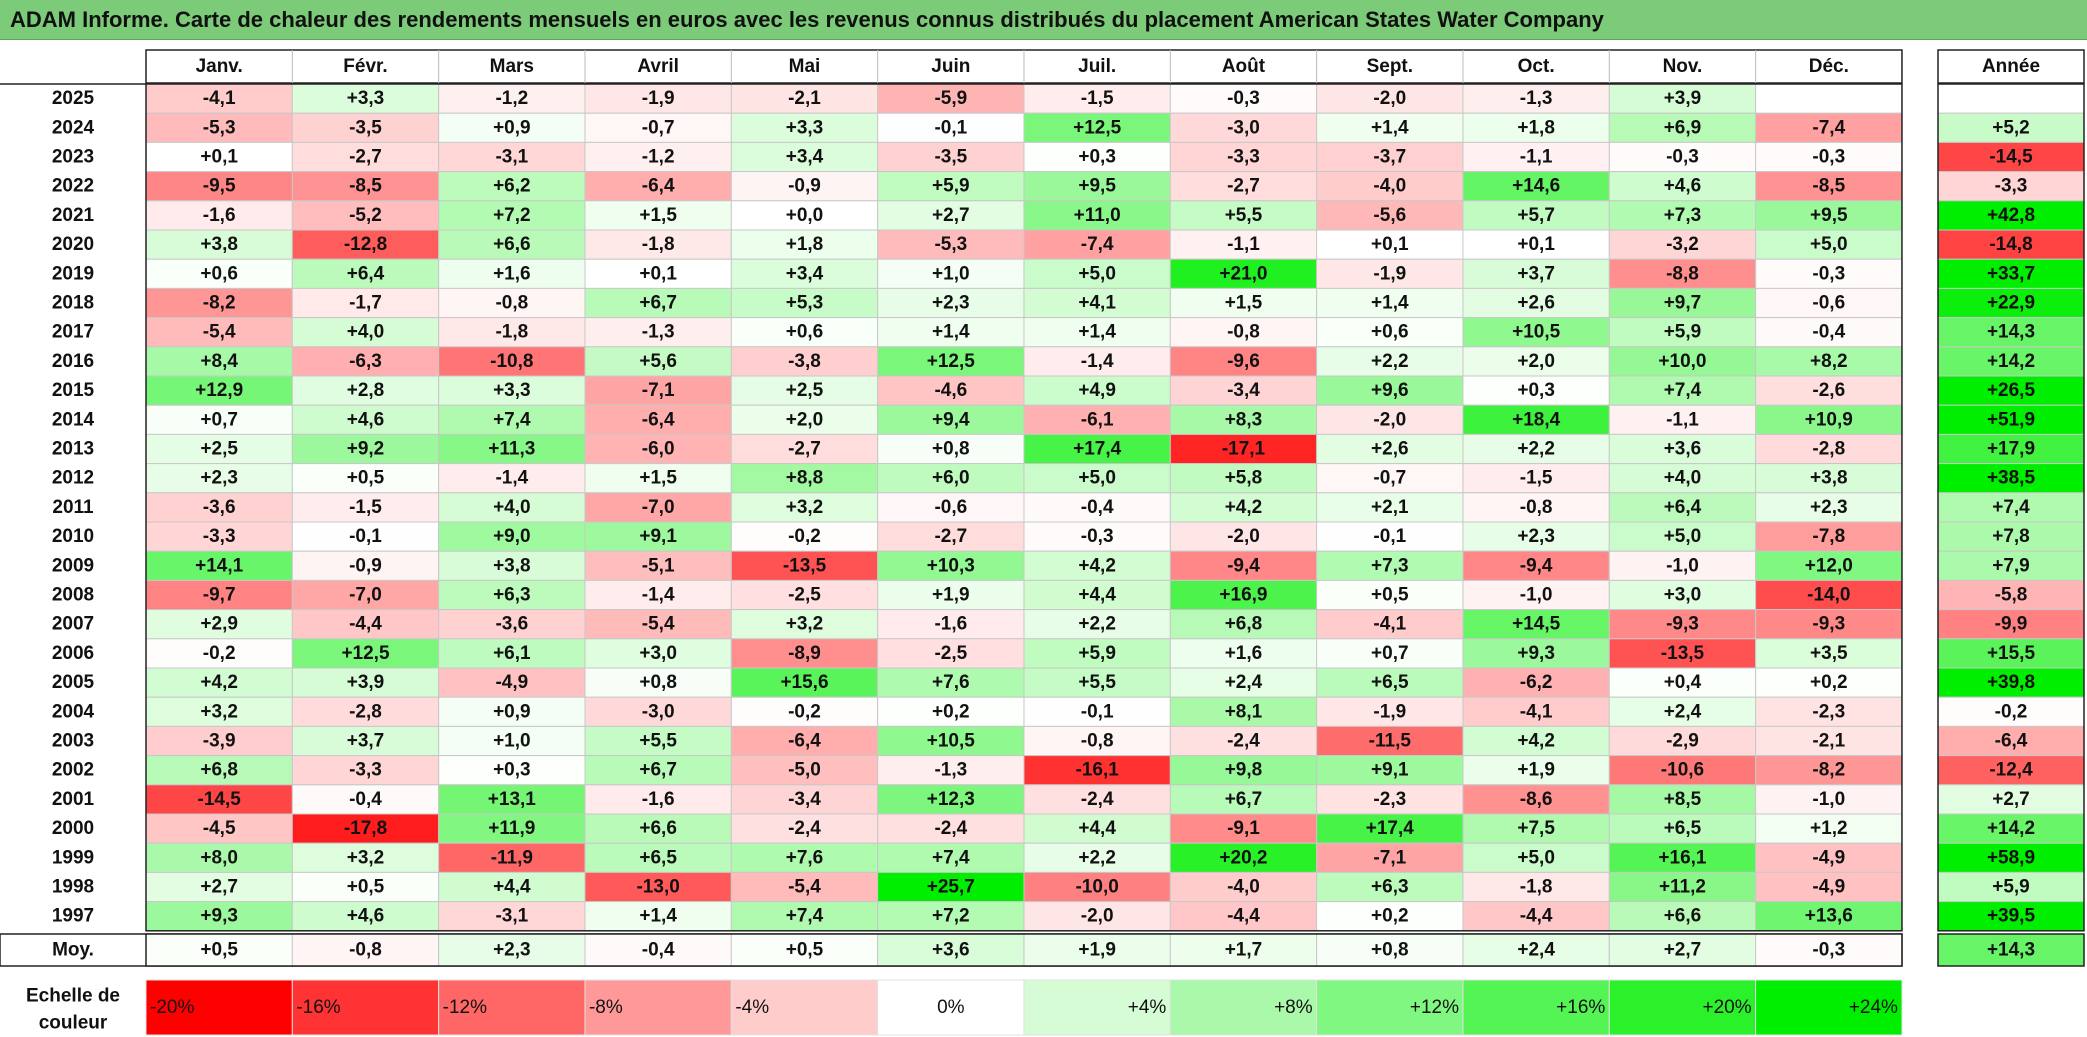  Describe the element at coordinates (1244, 419) in the screenshot. I see `heat-value: +8,3` at that location.